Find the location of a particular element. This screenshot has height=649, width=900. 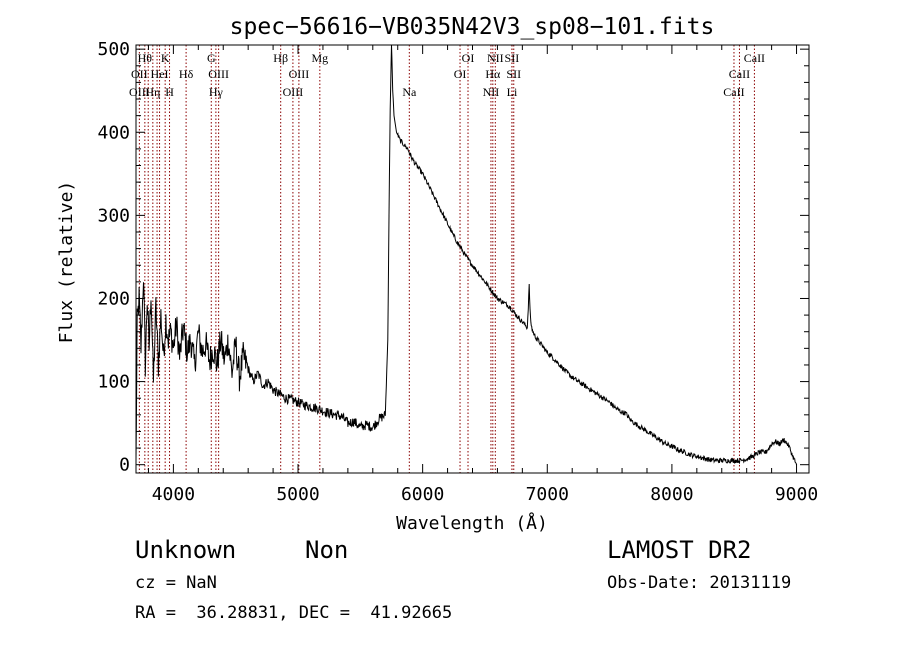

x-tick-label: 5000 is located at coordinates (297, 494).